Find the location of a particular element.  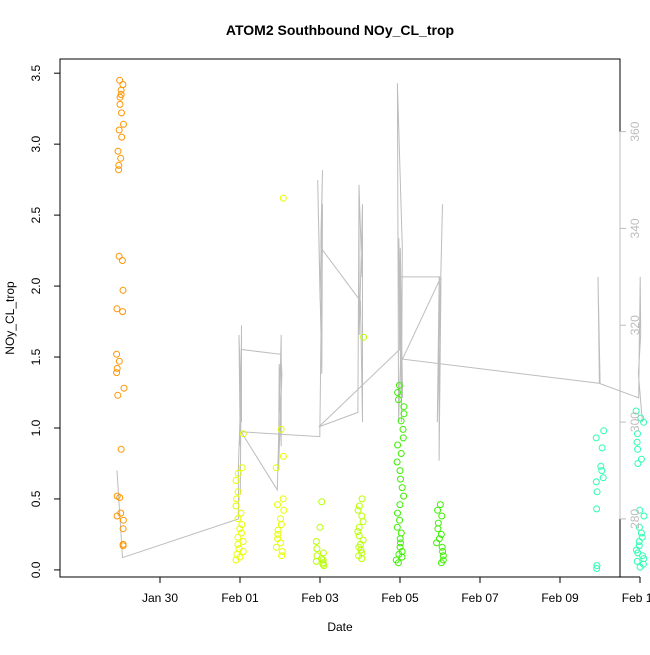

right-tick-label: 280 is located at coordinates (635, 519).